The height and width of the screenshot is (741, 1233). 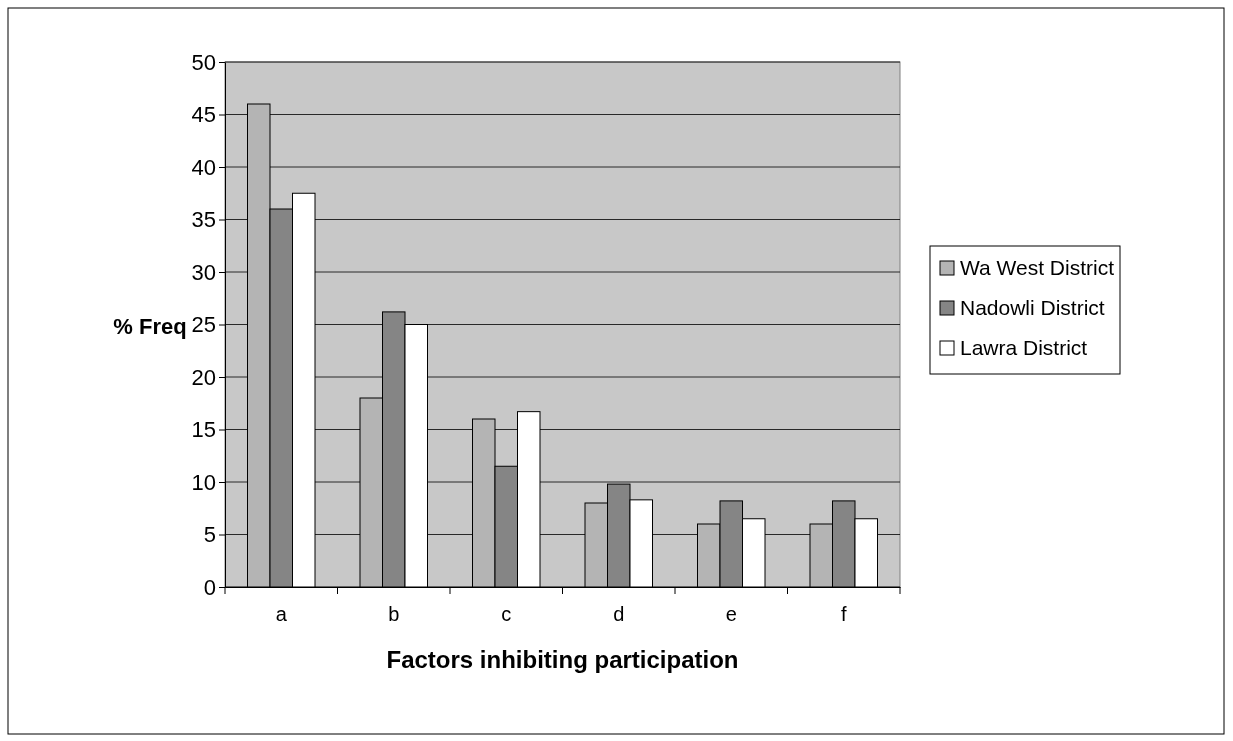 What do you see at coordinates (731, 614) in the screenshot?
I see `x-tick-label: e` at bounding box center [731, 614].